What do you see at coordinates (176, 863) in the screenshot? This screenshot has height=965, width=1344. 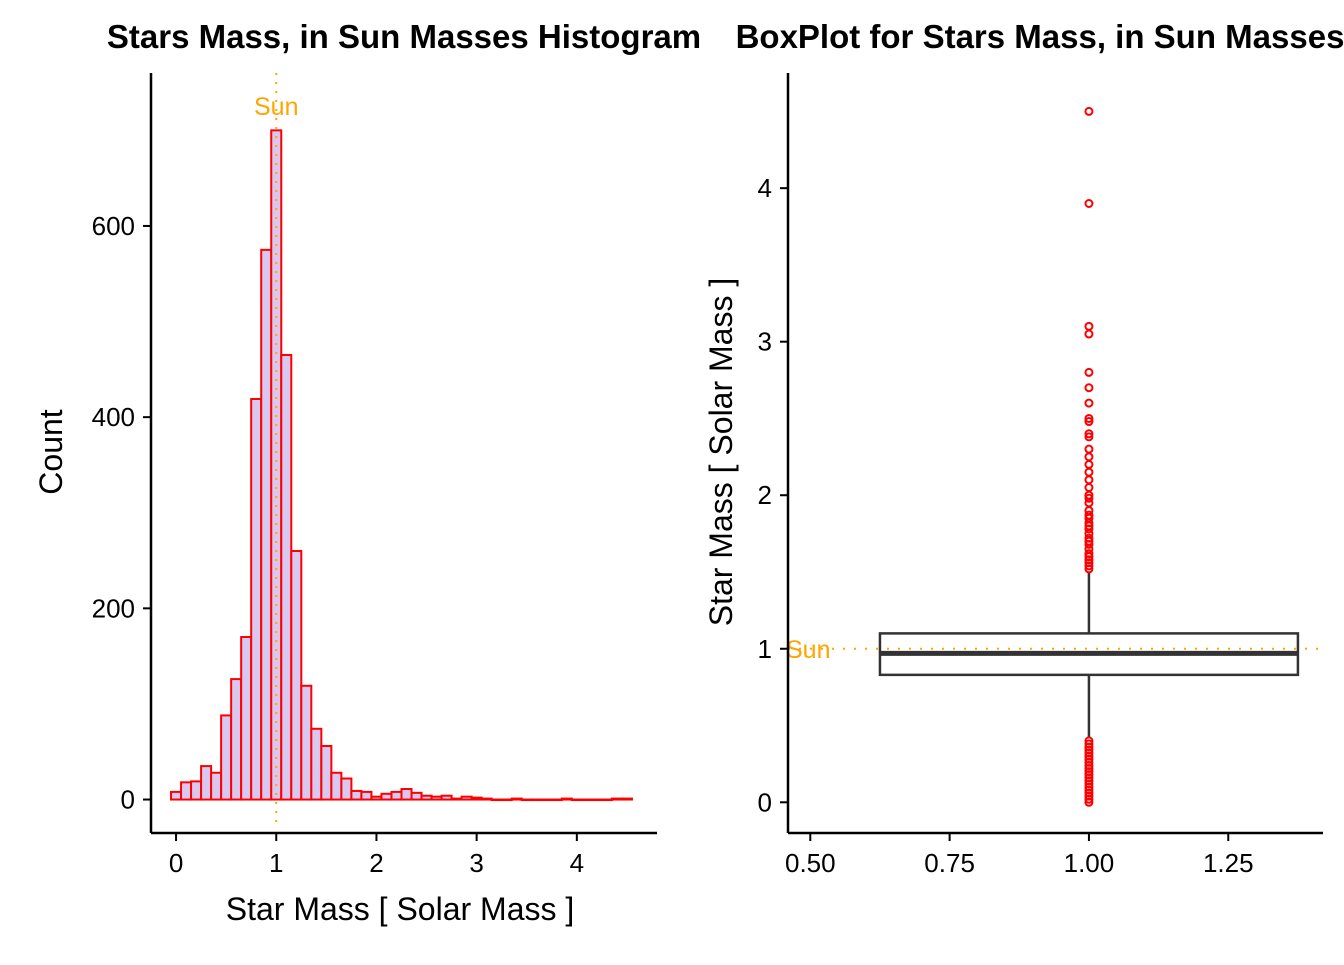 I see `histogram-x-tick-label: 0` at bounding box center [176, 863].